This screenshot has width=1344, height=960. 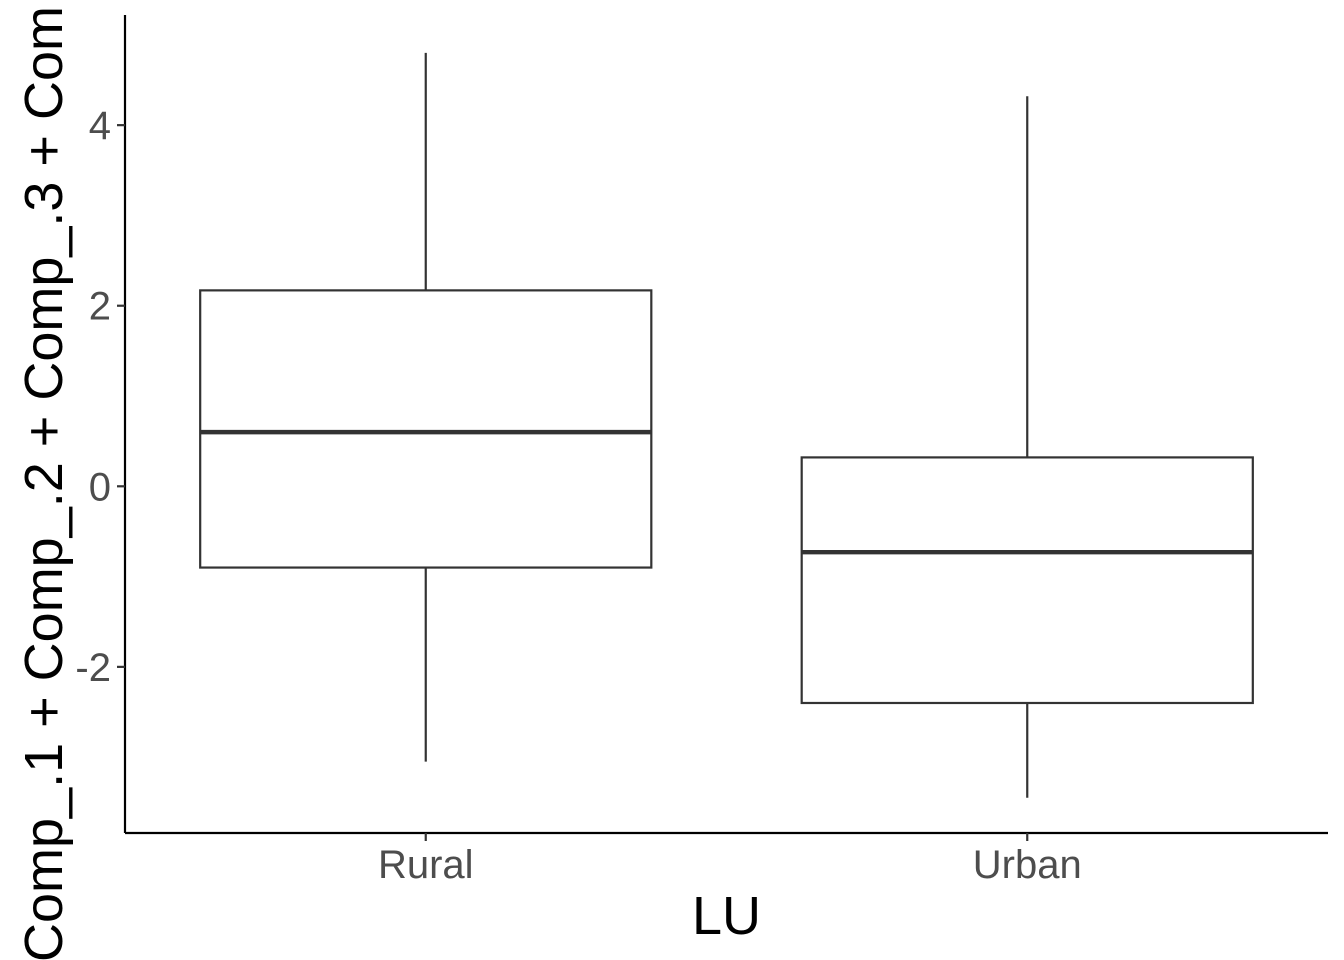 I want to click on y-axis-title: Comp_.1 + Comp_.2 + Comp_.3 + Com, so click(x=44, y=483).